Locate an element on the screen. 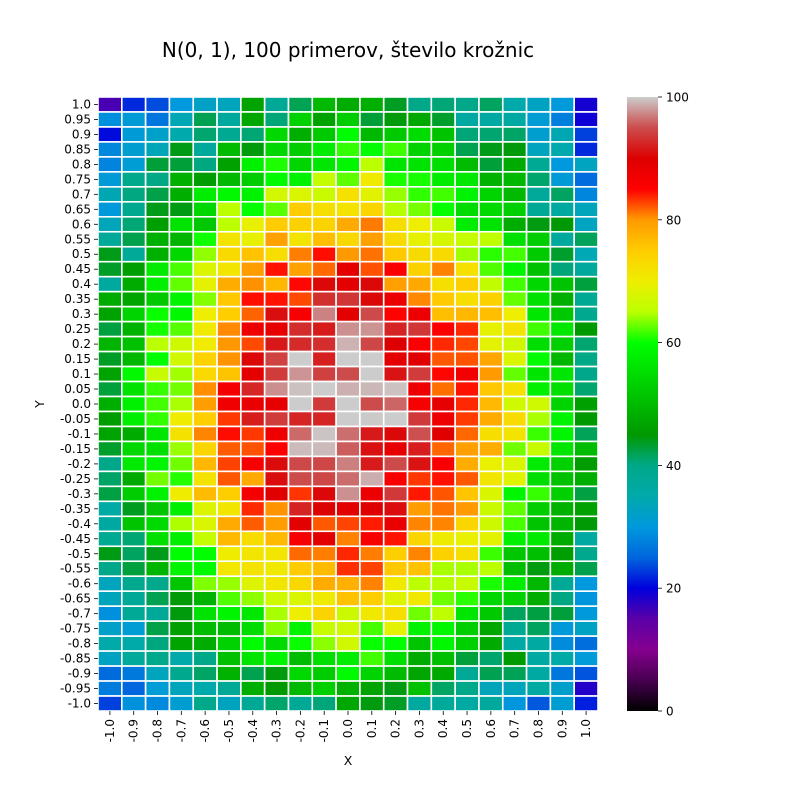 The width and height of the screenshot is (800, 800). y-tick-label: 0.55 is located at coordinates (77, 239).